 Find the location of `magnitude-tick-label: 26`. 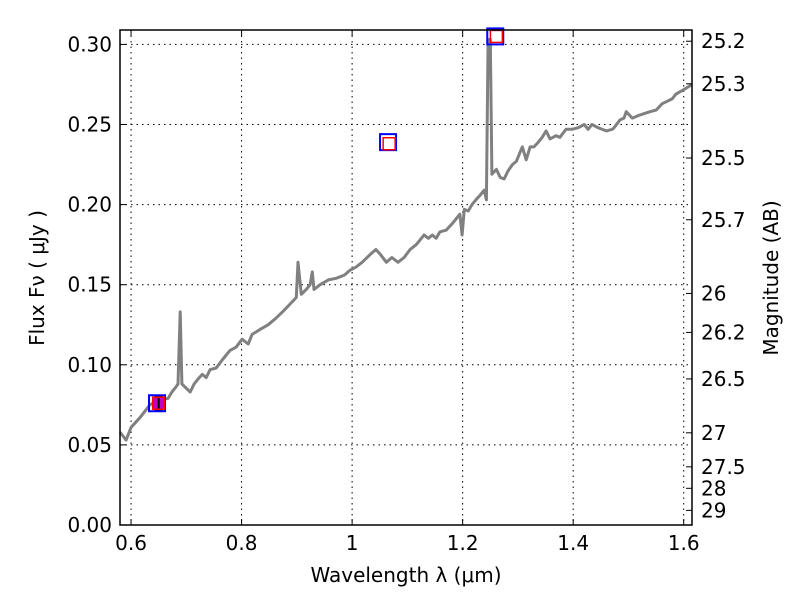

magnitude-tick-label: 26 is located at coordinates (713, 293).